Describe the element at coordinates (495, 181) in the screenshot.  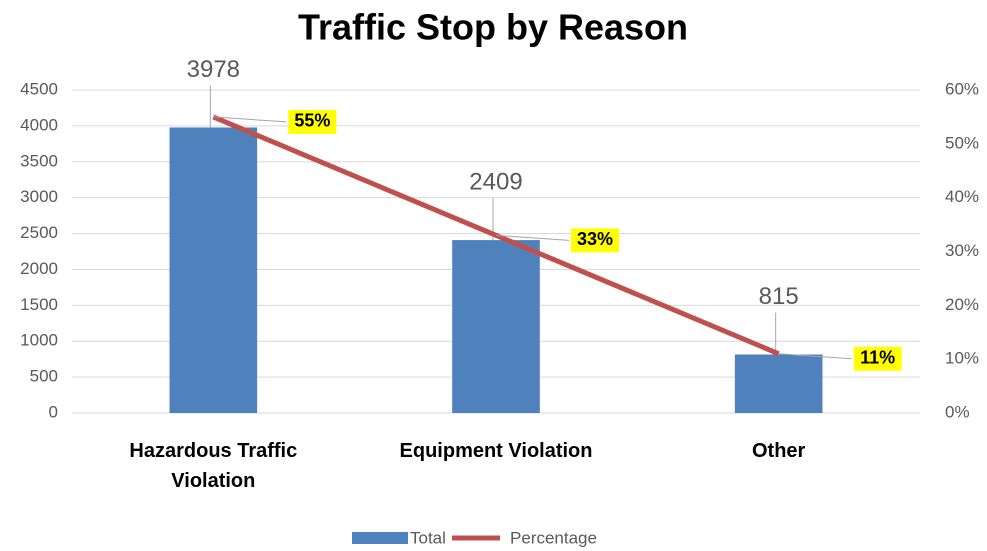
I see `data-label: 2409` at that location.